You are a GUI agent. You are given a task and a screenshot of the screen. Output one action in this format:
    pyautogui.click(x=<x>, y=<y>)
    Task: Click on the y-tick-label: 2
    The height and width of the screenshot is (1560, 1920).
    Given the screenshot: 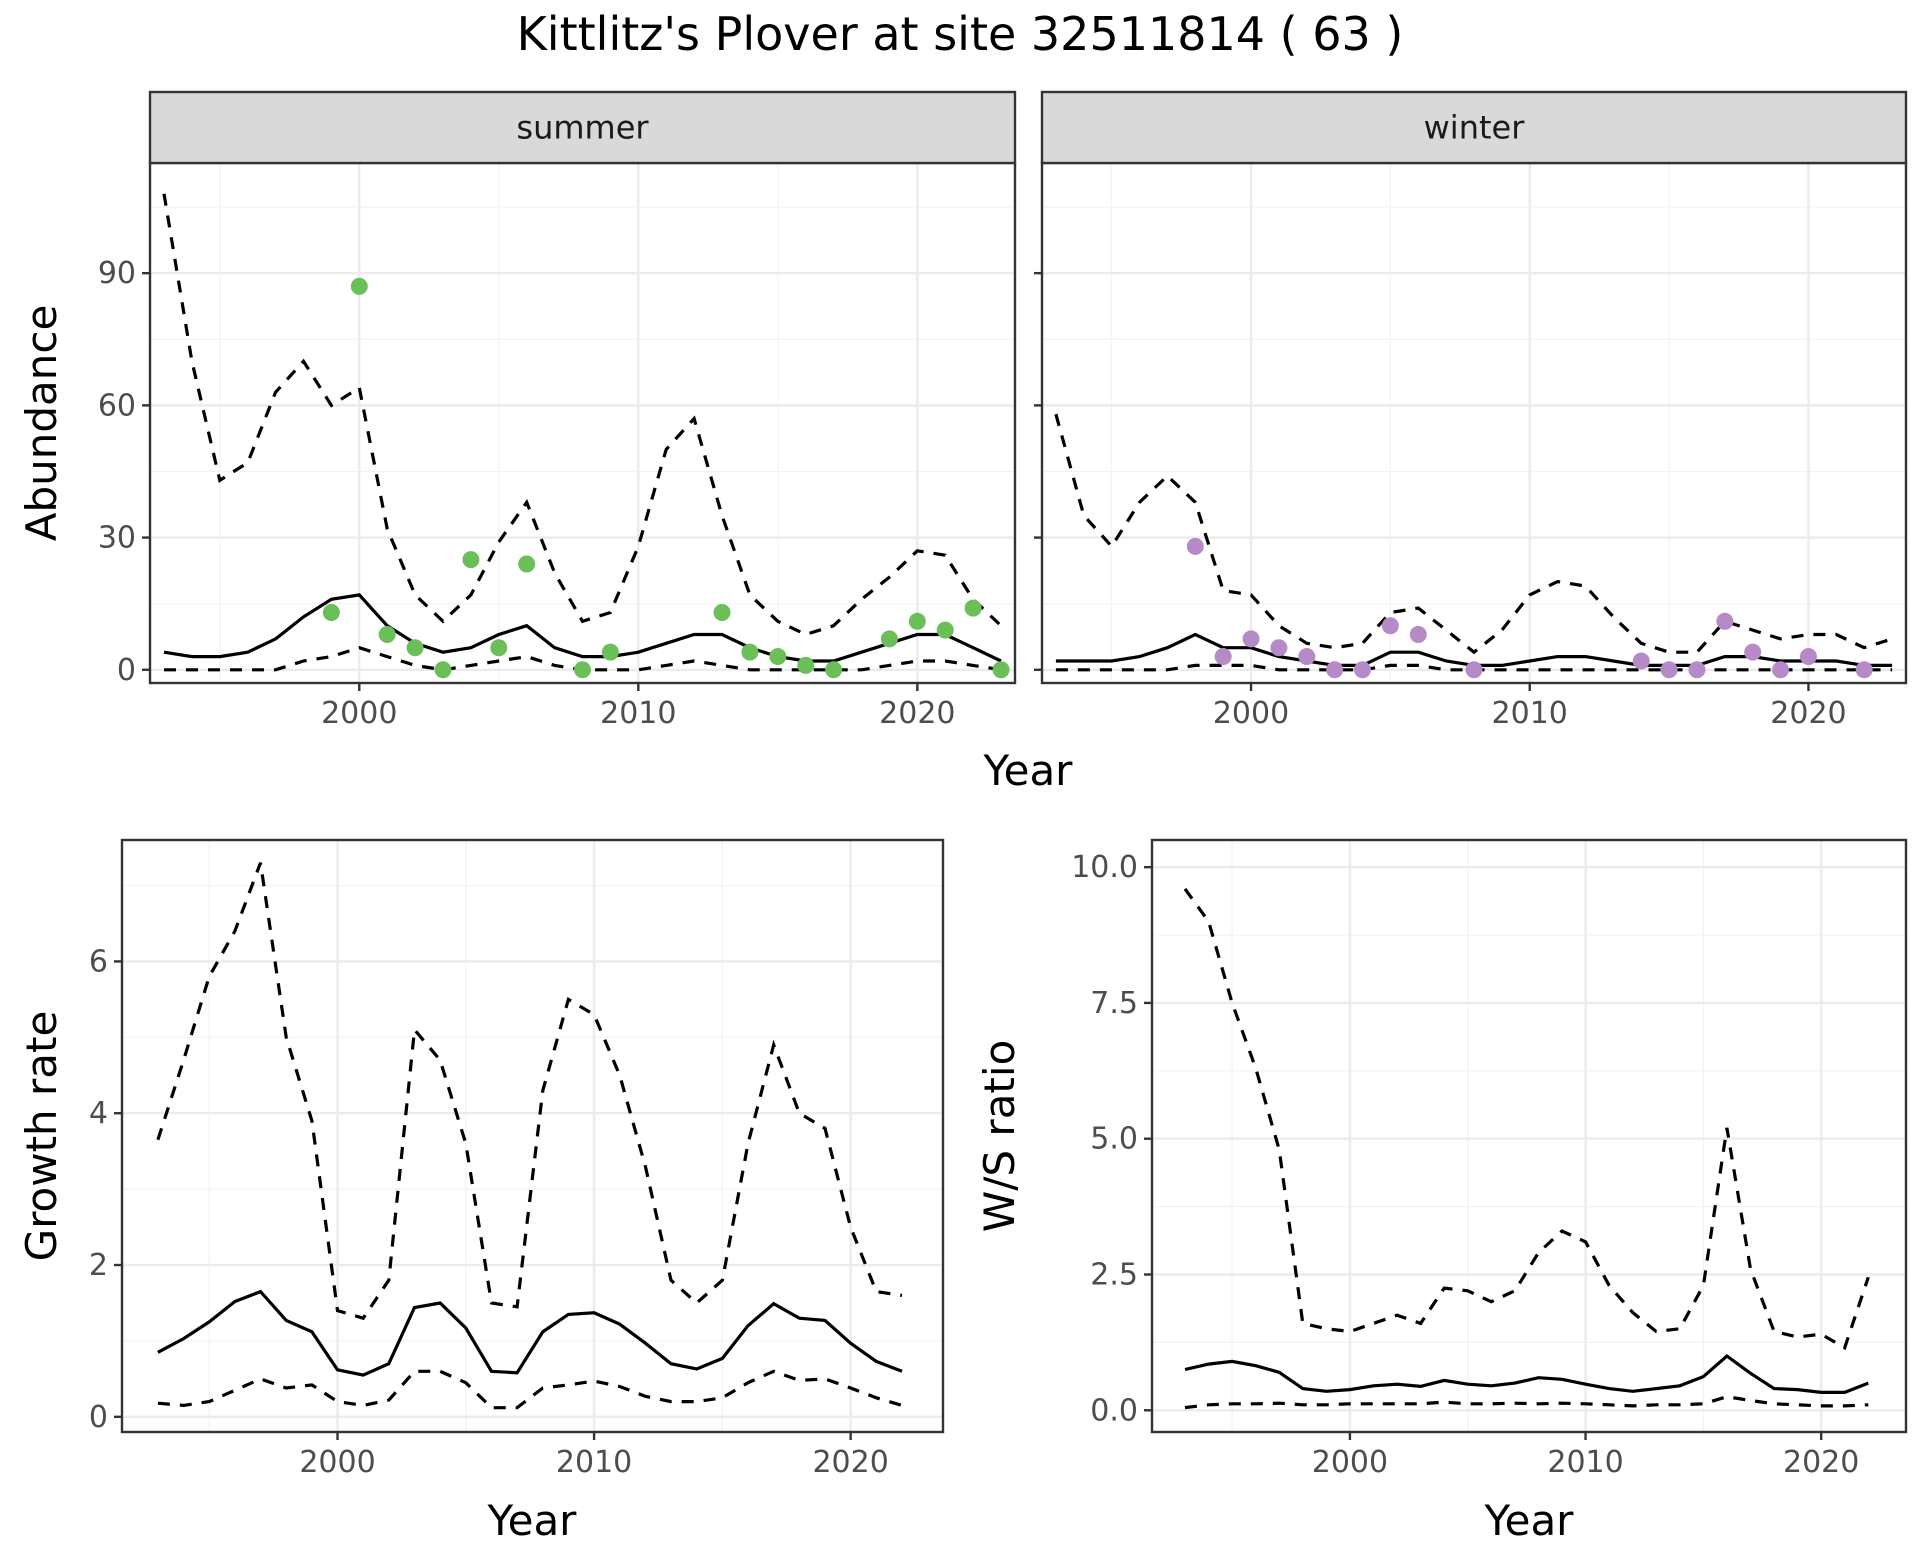 What is the action you would take?
    pyautogui.click(x=98, y=1265)
    